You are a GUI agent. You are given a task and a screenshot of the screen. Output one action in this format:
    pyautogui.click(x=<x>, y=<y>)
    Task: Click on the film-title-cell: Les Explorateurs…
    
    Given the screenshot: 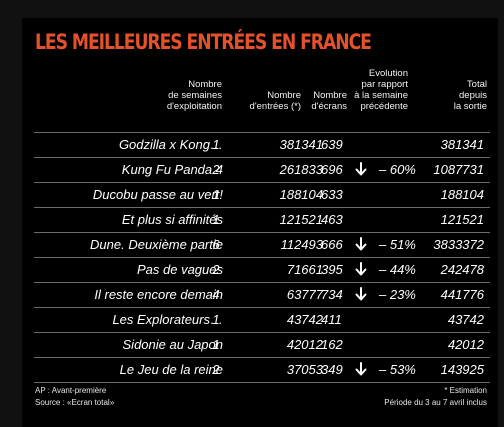 What is the action you would take?
    pyautogui.click(x=167, y=319)
    